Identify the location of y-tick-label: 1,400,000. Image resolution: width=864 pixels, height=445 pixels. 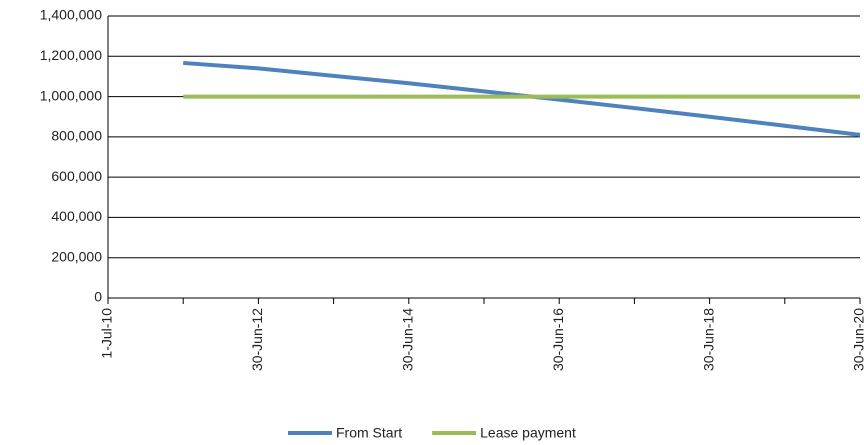
(71, 15).